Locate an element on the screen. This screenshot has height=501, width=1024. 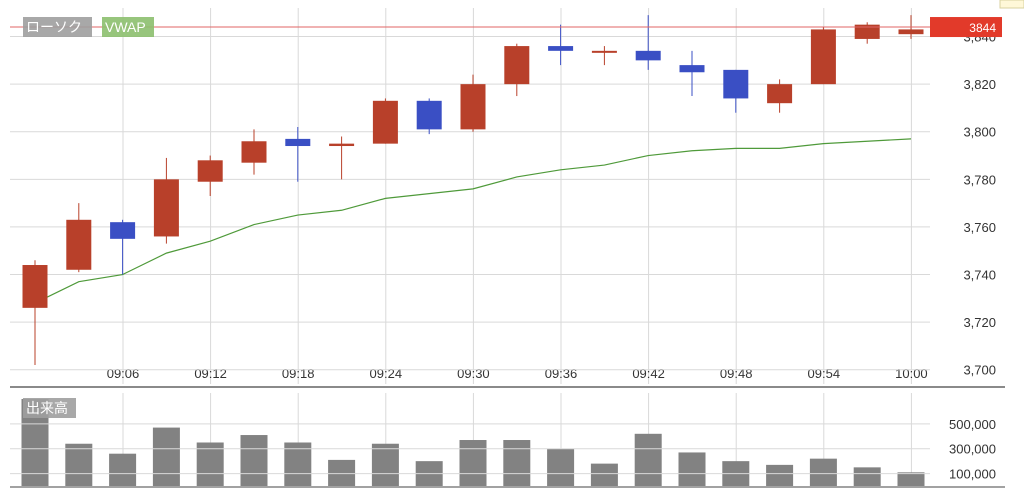
y-tick-label: 3,760 is located at coordinates (979, 227).